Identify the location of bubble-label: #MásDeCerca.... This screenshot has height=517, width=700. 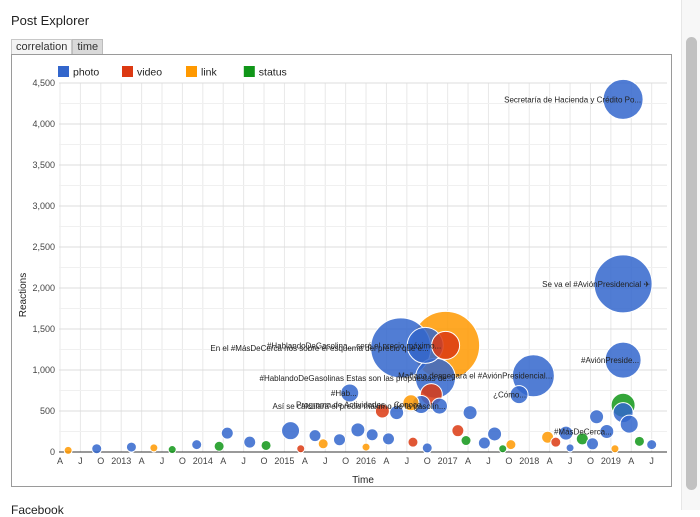
(583, 432).